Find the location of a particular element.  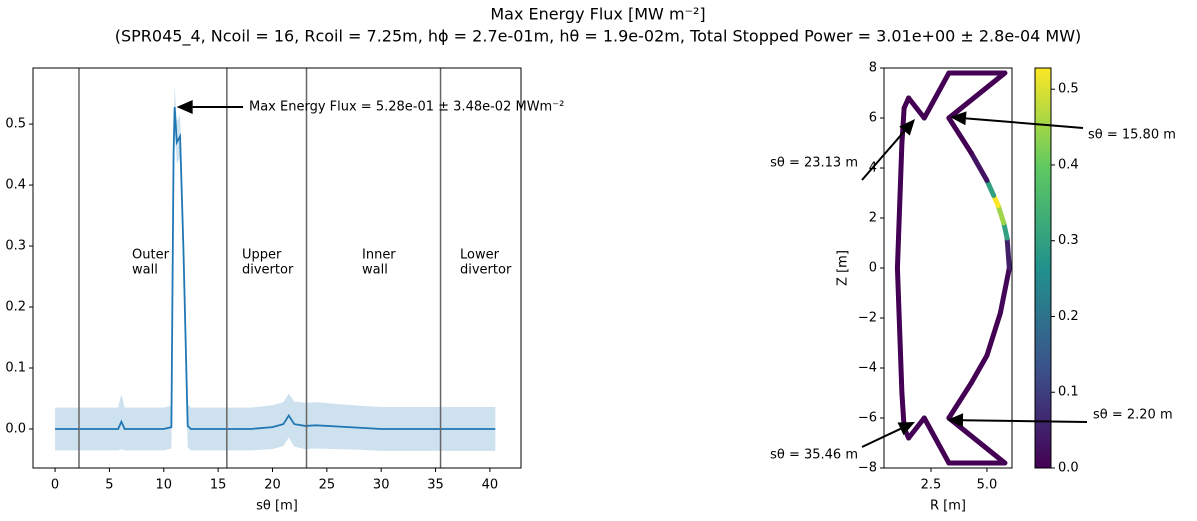

region-label: Upper is located at coordinates (262, 255).